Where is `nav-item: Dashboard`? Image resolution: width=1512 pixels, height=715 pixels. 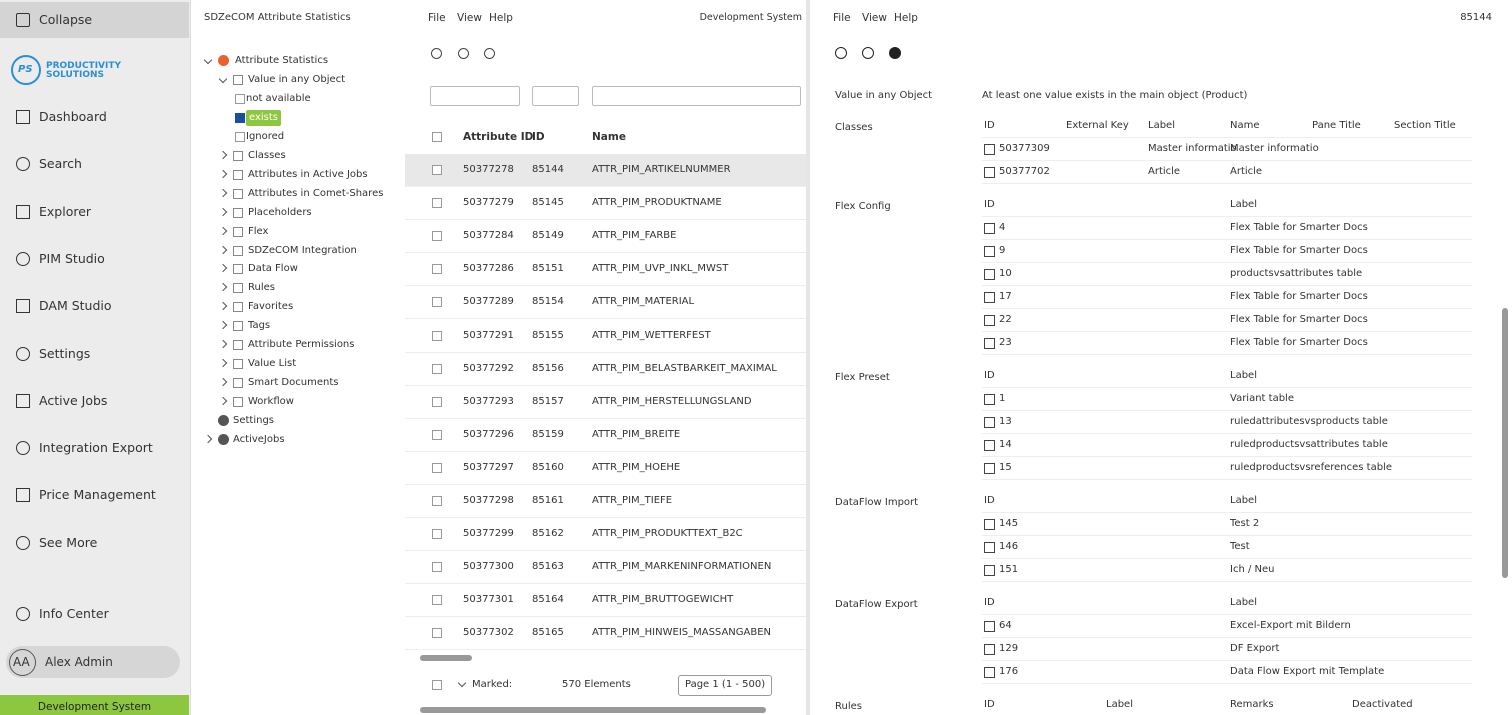 nav-item: Dashboard is located at coordinates (73, 116).